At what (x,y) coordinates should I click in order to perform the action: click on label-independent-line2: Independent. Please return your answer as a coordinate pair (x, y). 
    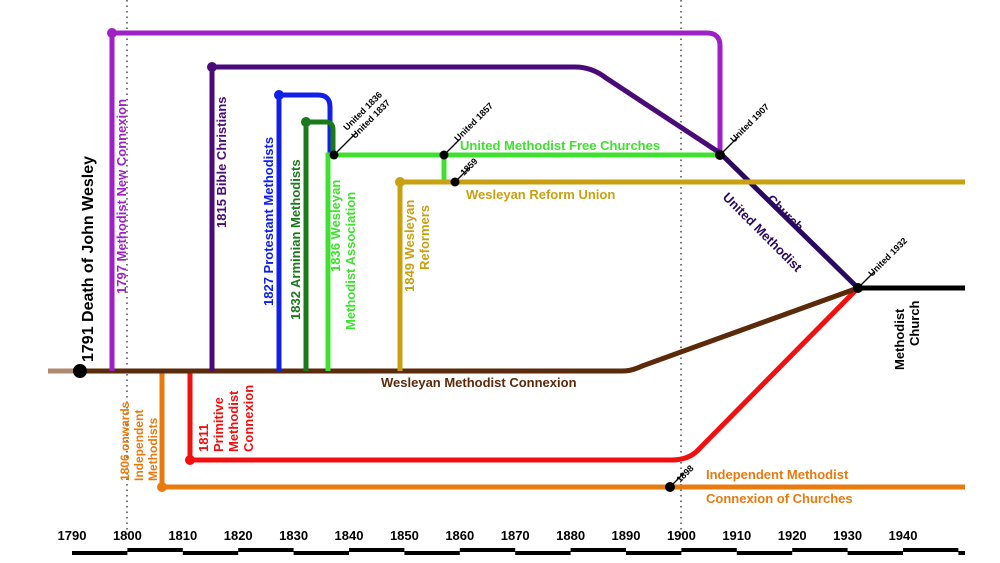
    Looking at the image, I should click on (139, 445).